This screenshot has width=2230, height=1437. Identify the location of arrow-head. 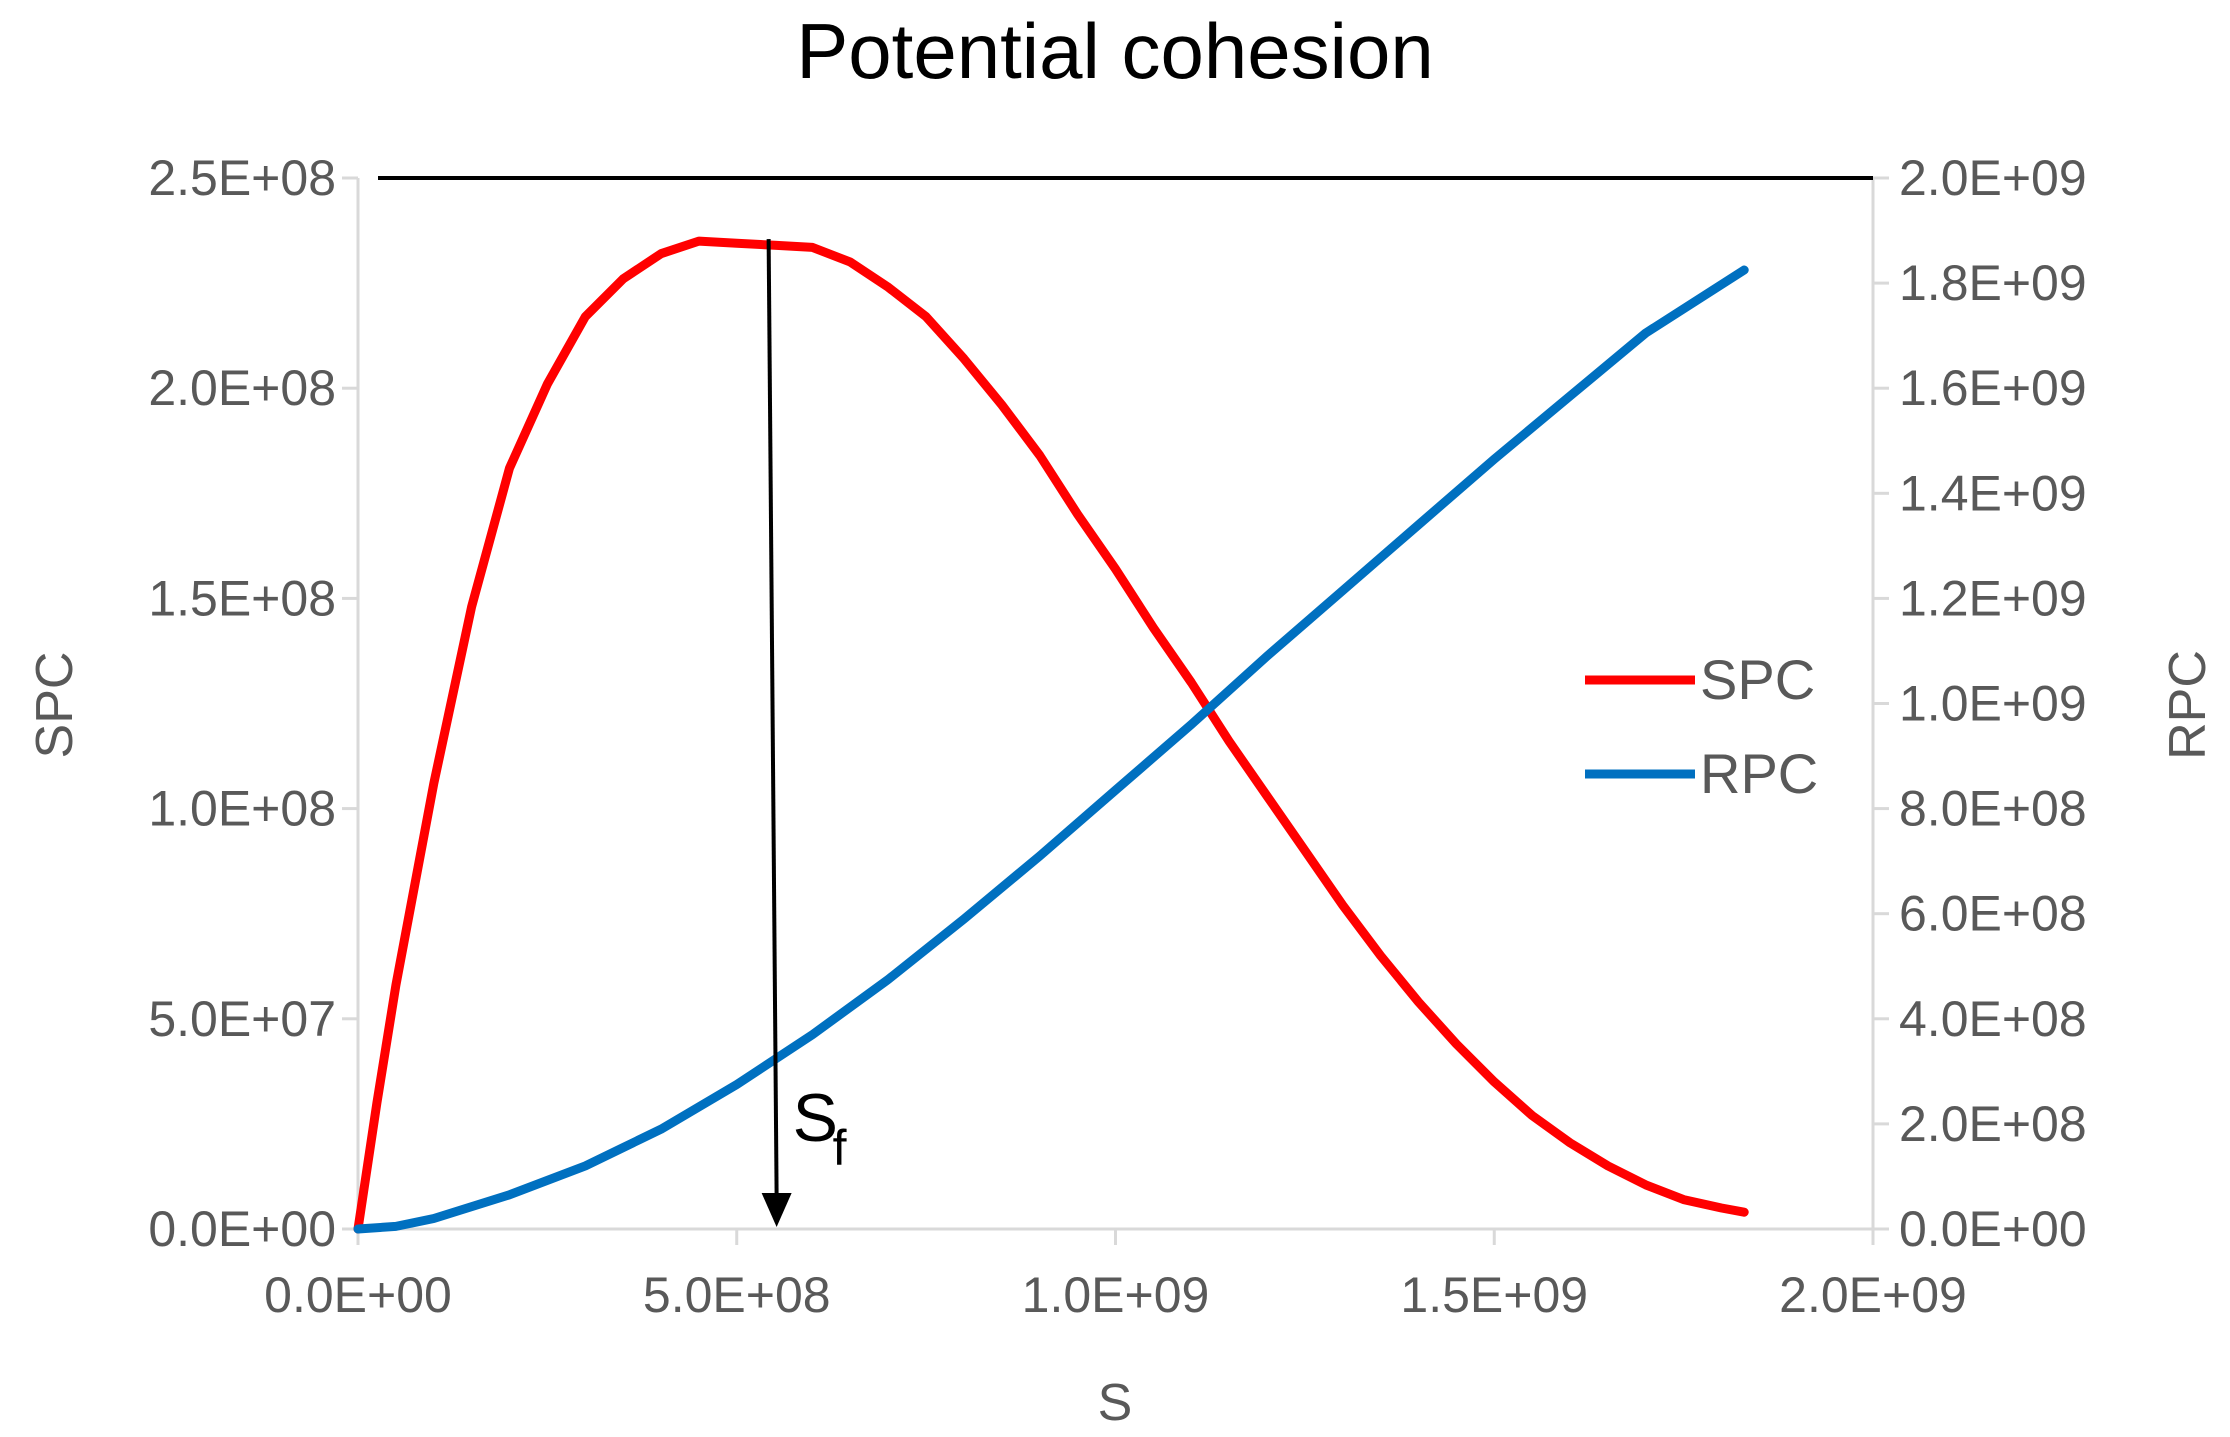
(776, 1210).